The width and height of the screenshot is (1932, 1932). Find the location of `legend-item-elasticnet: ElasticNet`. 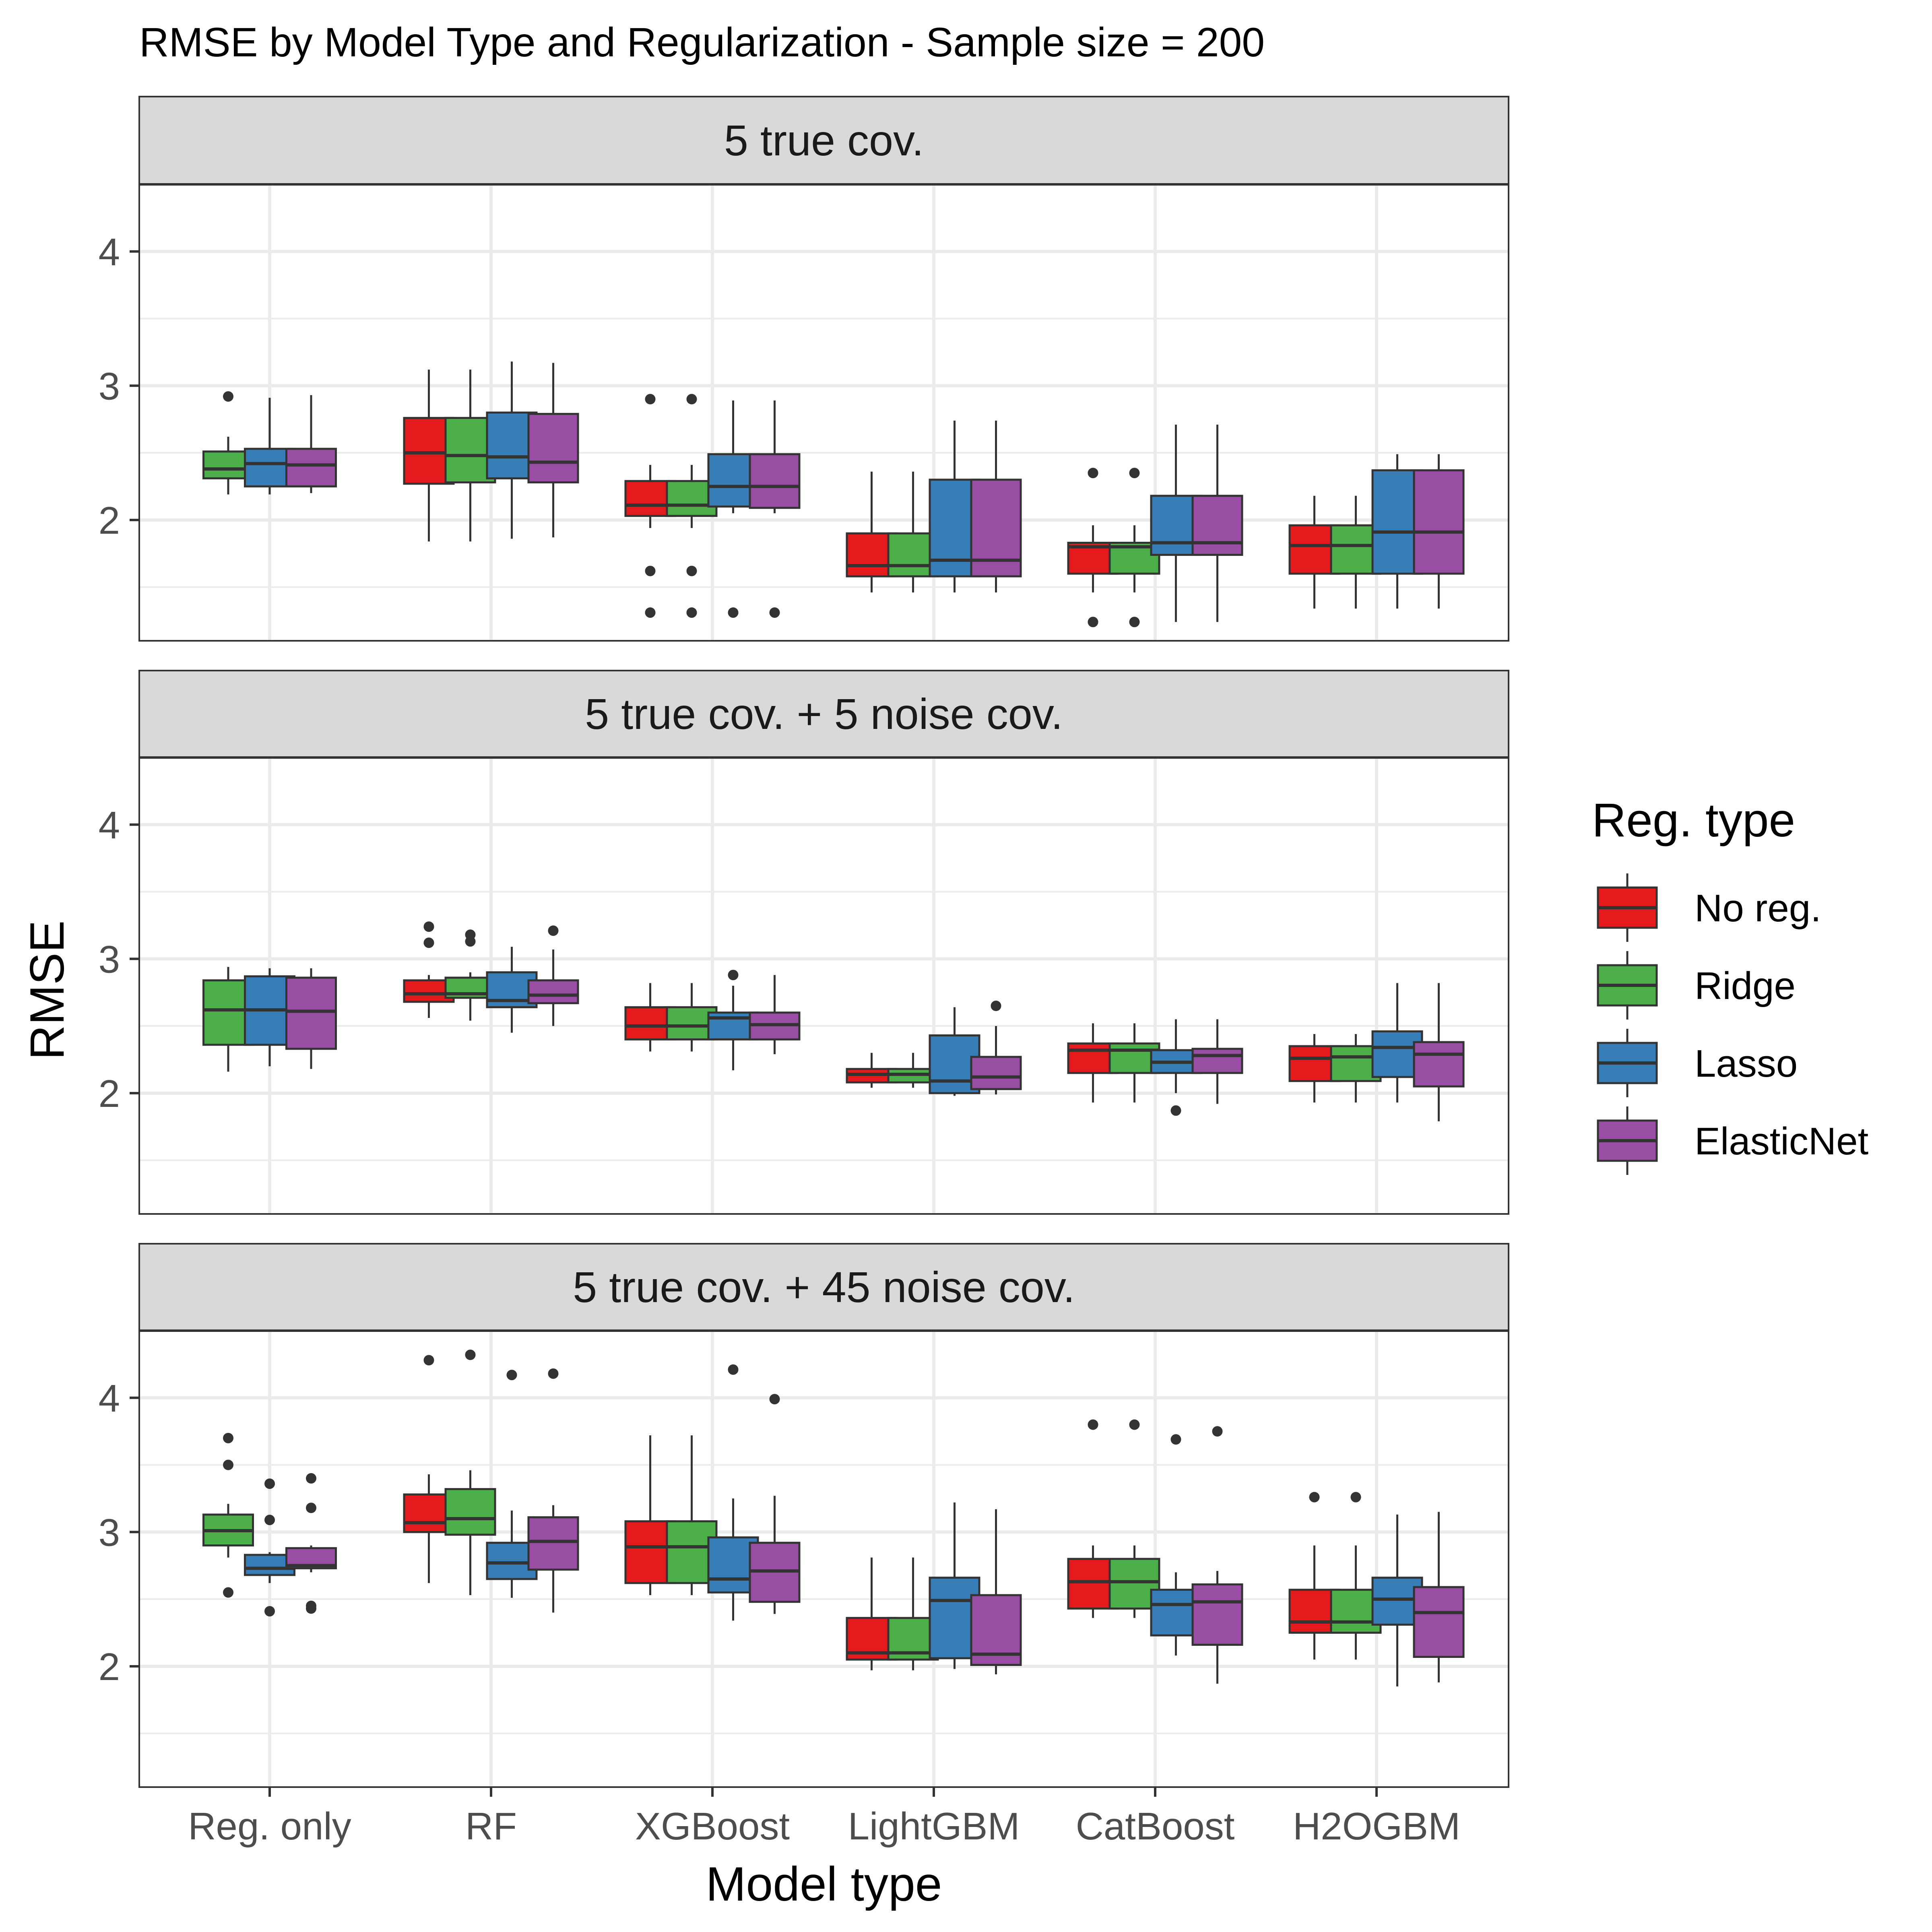

legend-item-elasticnet: ElasticNet is located at coordinates (1732, 1140).